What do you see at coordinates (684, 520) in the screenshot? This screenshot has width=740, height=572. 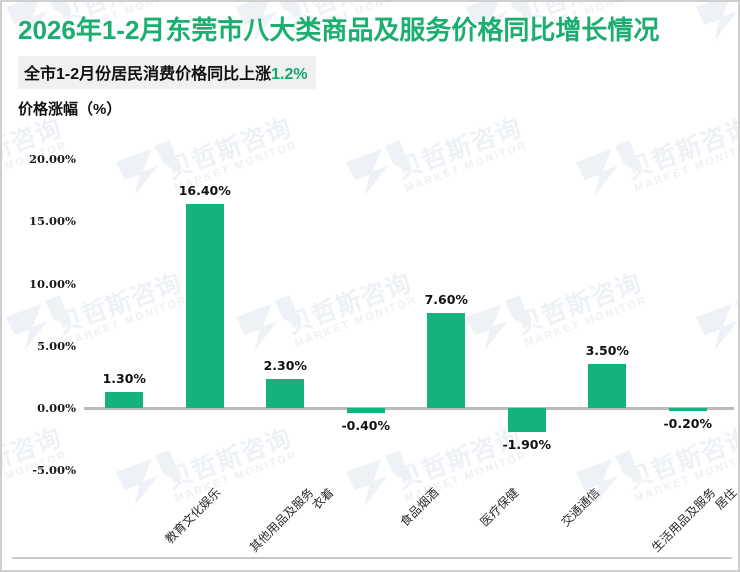 I see `x-axis-category-label: 生活用品及服务` at bounding box center [684, 520].